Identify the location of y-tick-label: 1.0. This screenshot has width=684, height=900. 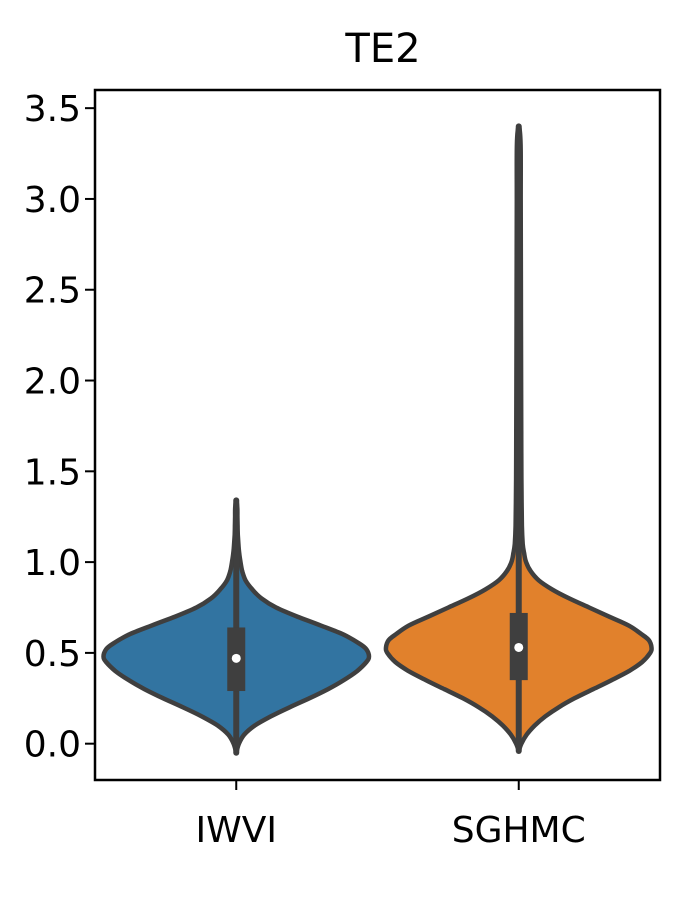
(52, 563).